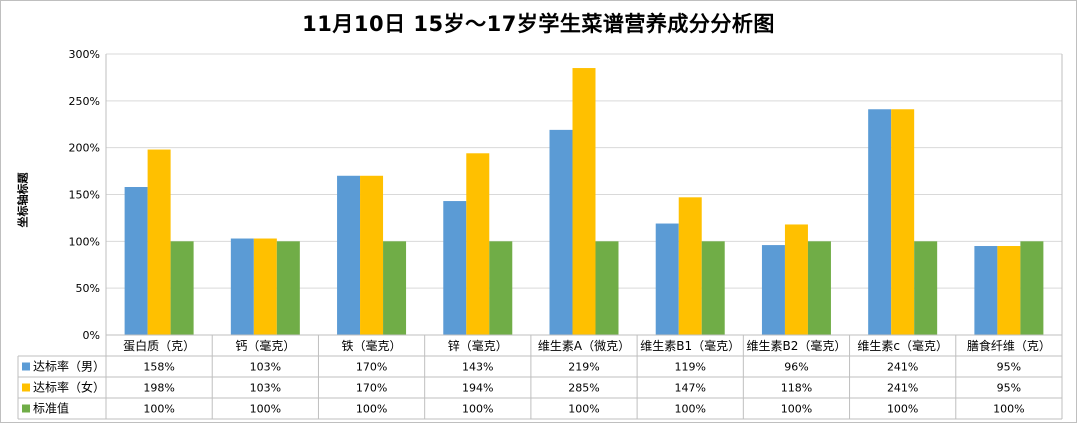 This screenshot has height=423, width=1077. What do you see at coordinates (584, 346) in the screenshot?
I see `category-label: 维生素A（微克）` at bounding box center [584, 346].